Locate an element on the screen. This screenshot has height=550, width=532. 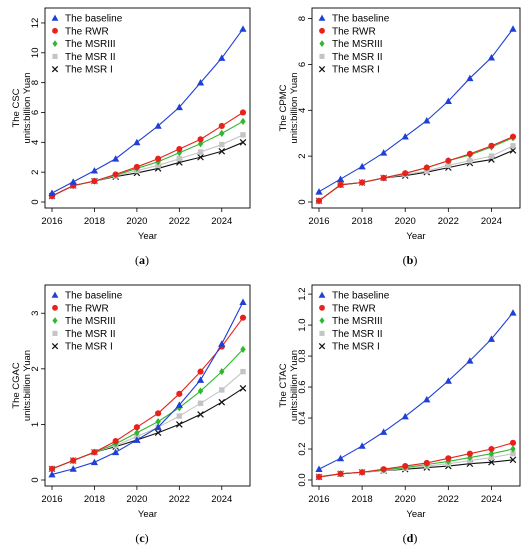
y-tick-label: 0.4 is located at coordinates (302, 417).